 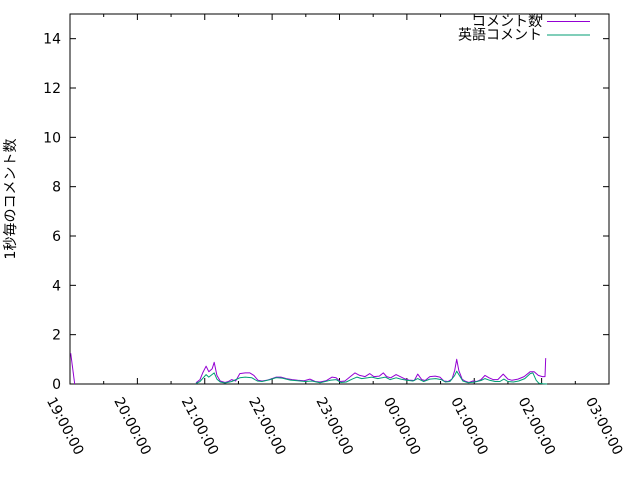 What do you see at coordinates (507, 22) in the screenshot?
I see `legend-label: コメント数` at bounding box center [507, 22].